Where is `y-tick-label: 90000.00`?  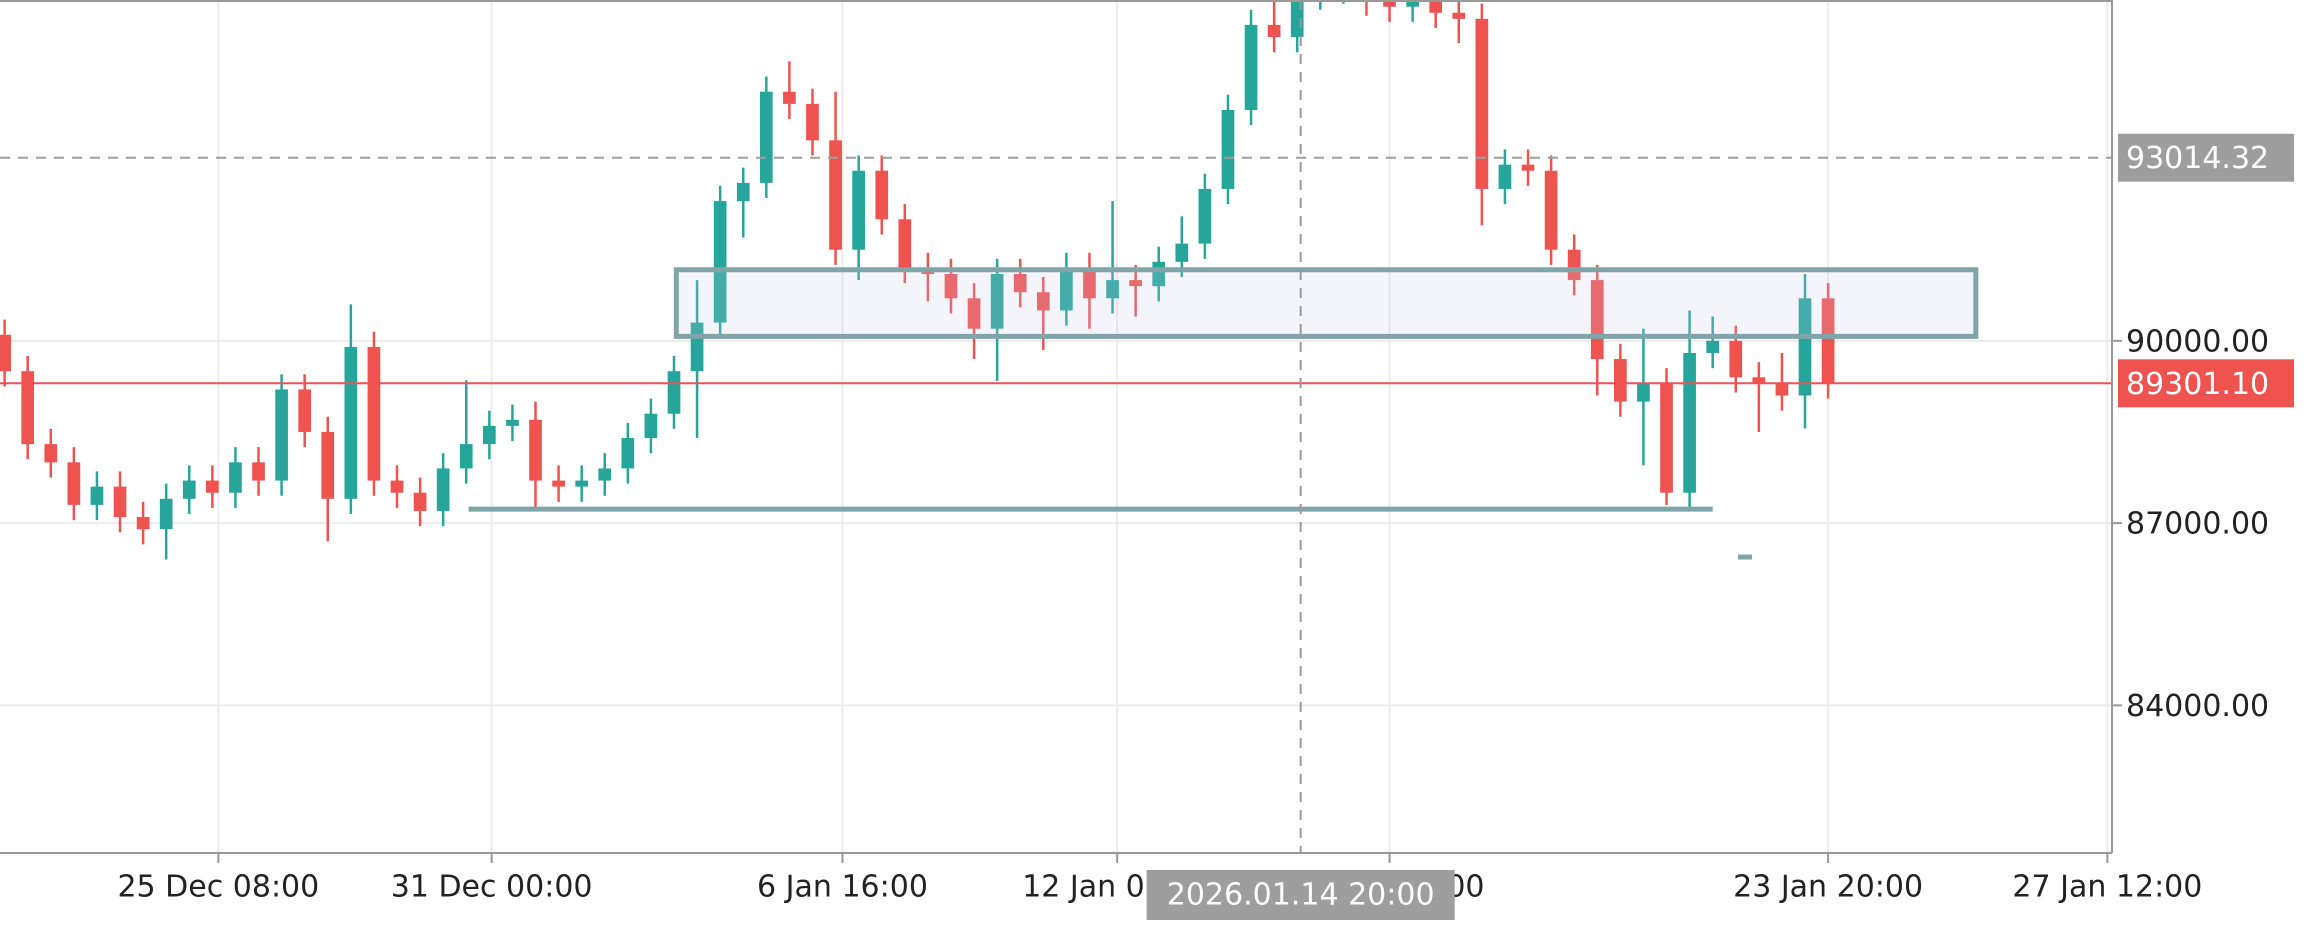 y-tick-label: 90000.00 is located at coordinates (2197, 341).